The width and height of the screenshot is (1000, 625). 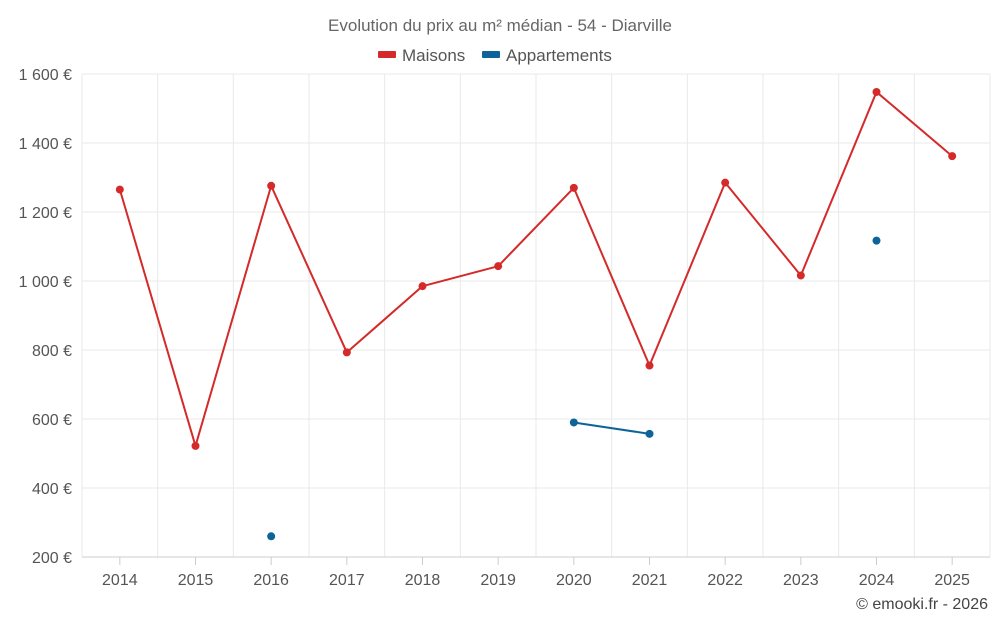 What do you see at coordinates (800, 275) in the screenshot?
I see `data-point-maisons-2023` at bounding box center [800, 275].